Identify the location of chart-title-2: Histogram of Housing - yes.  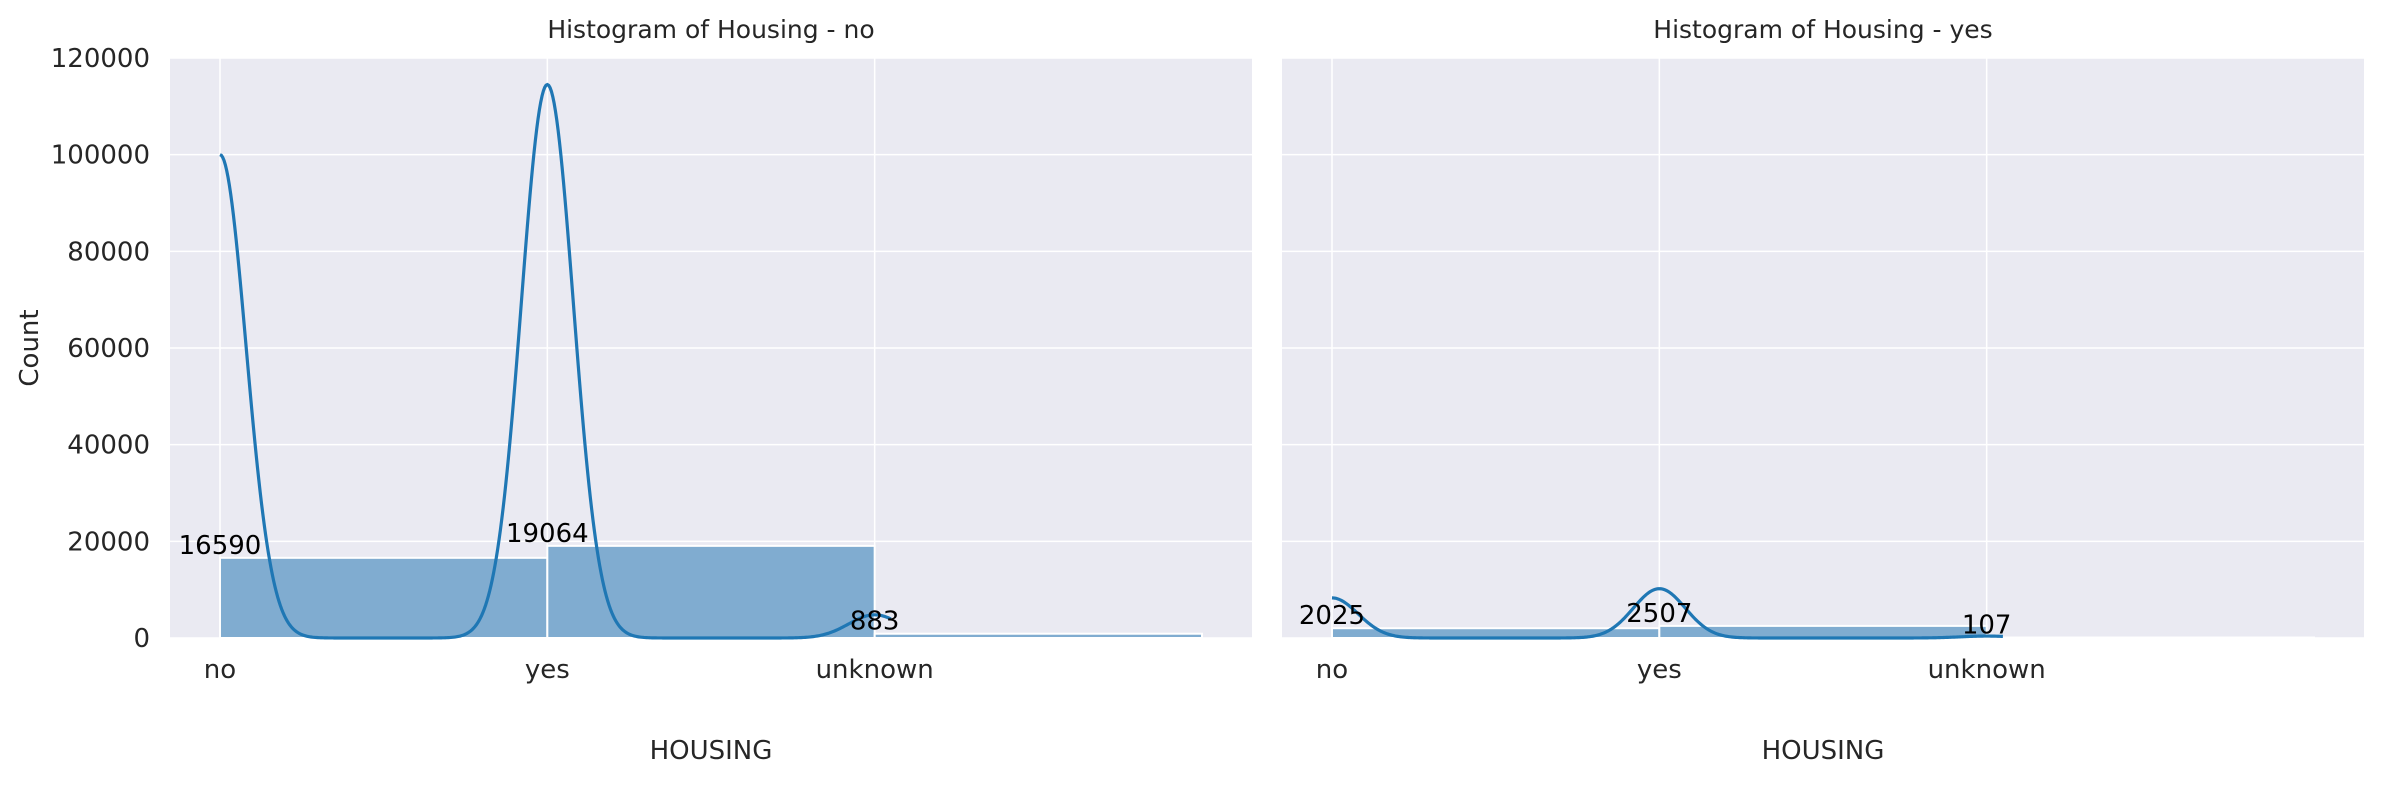
(1822, 29).